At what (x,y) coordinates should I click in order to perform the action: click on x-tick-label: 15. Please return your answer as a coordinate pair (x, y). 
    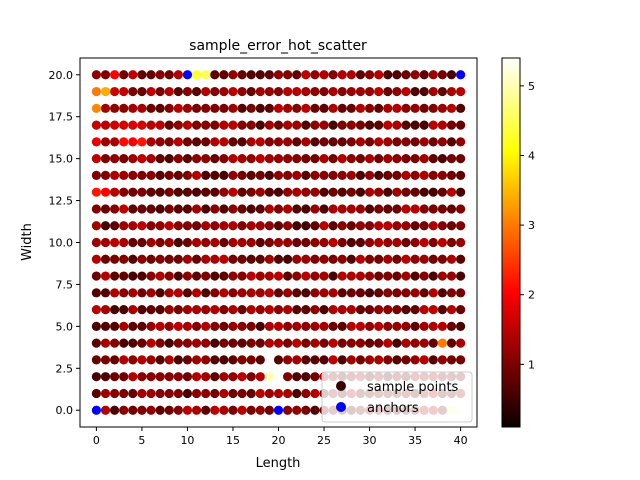
    Looking at the image, I should click on (233, 440).